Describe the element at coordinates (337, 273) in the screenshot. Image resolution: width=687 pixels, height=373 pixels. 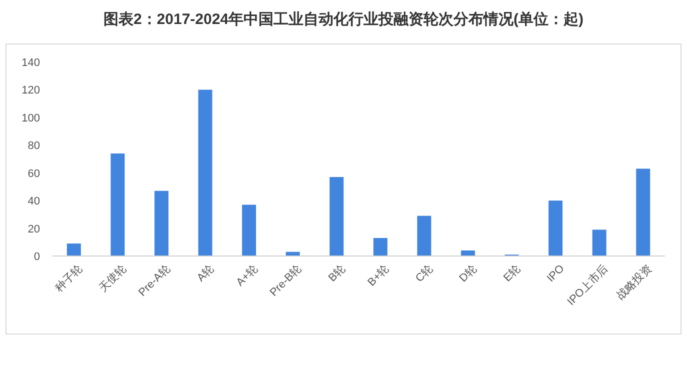
I see `x-tick-label: B轮` at that location.